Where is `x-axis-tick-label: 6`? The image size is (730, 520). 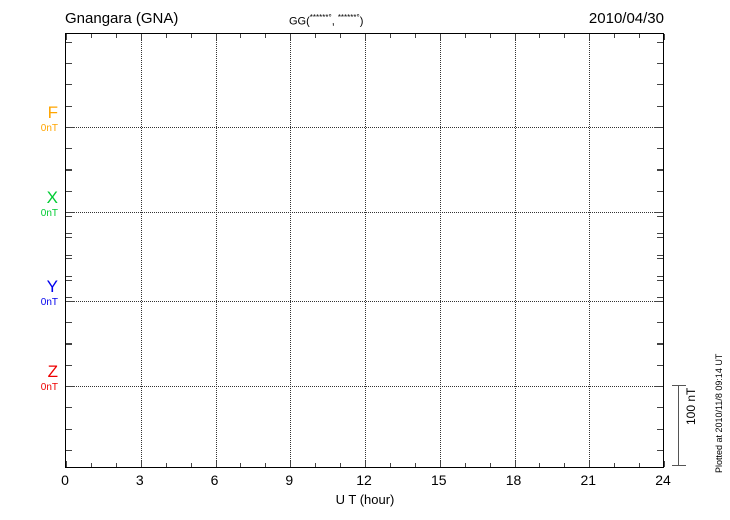 x-axis-tick-label: 6 is located at coordinates (214, 480).